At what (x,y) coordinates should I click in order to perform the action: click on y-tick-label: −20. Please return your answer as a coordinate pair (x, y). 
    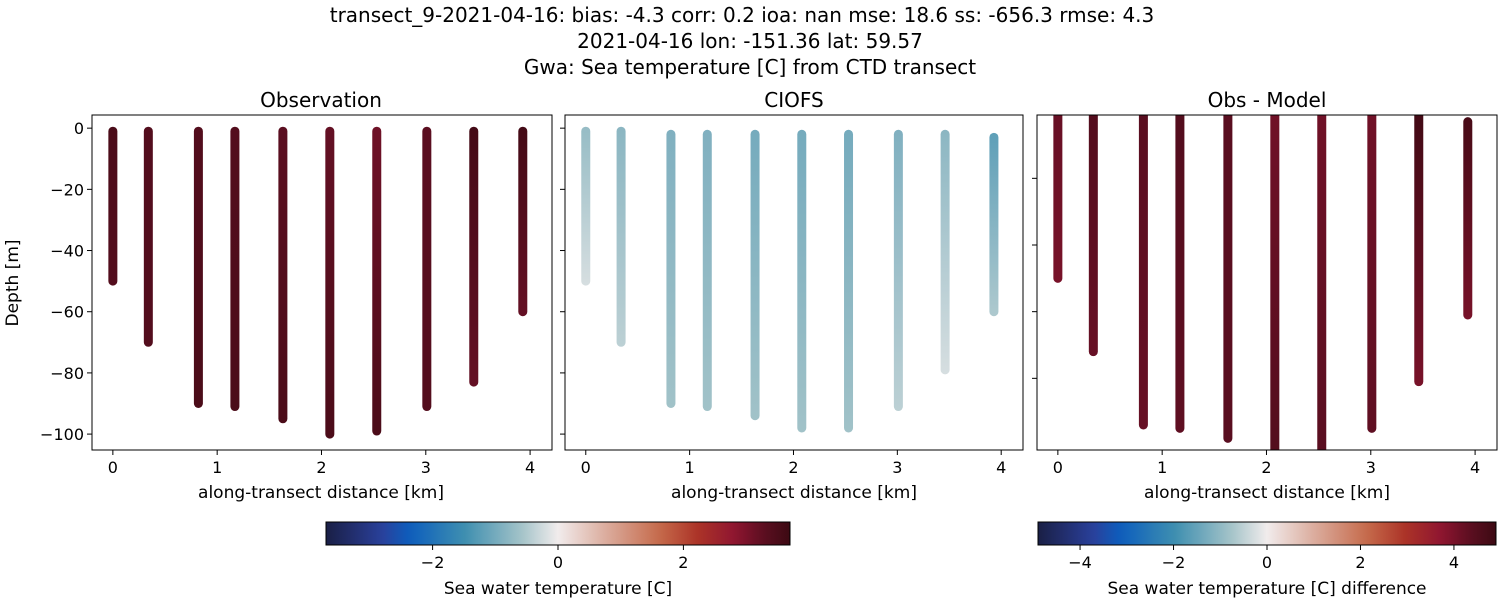
    Looking at the image, I should click on (67, 189).